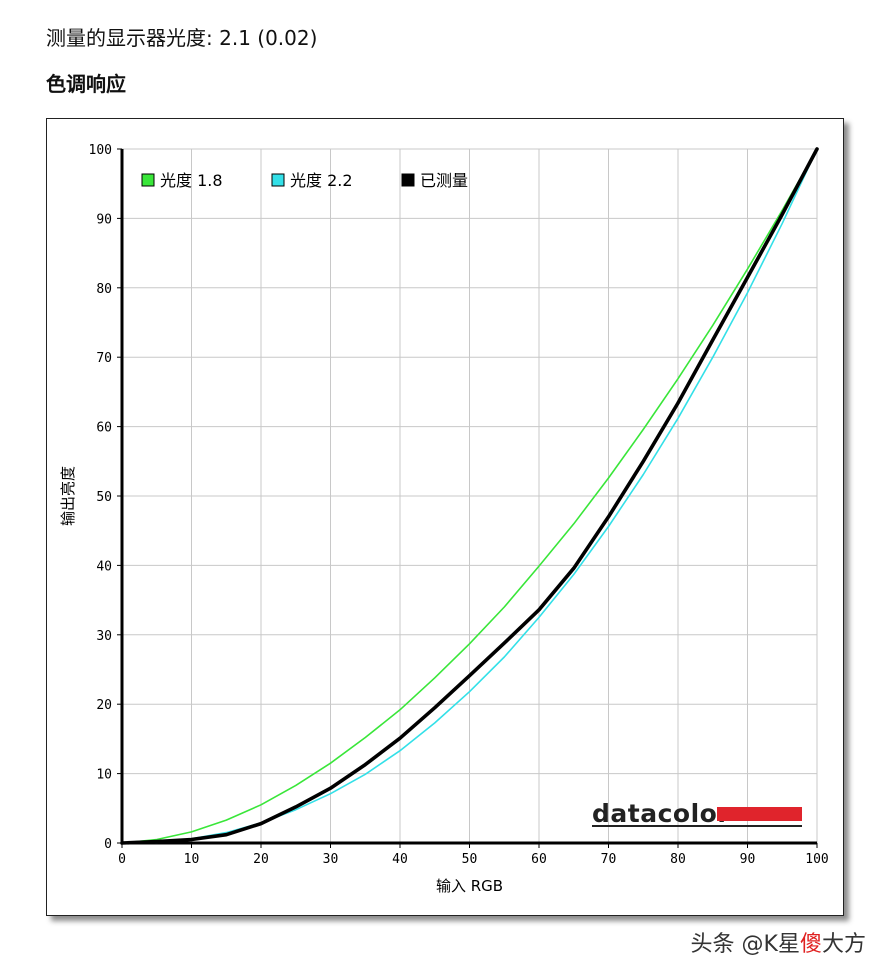 The image size is (886, 976). I want to click on measured-gamma-label: 测量的显示器光度:, so click(129, 38).